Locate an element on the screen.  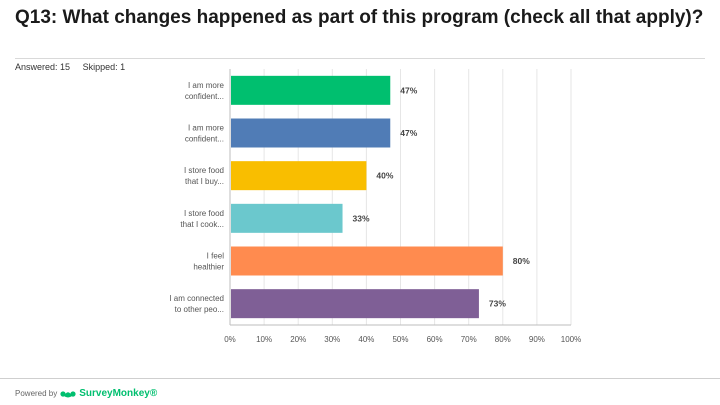
x-tick-label: 20% is located at coordinates (298, 339).